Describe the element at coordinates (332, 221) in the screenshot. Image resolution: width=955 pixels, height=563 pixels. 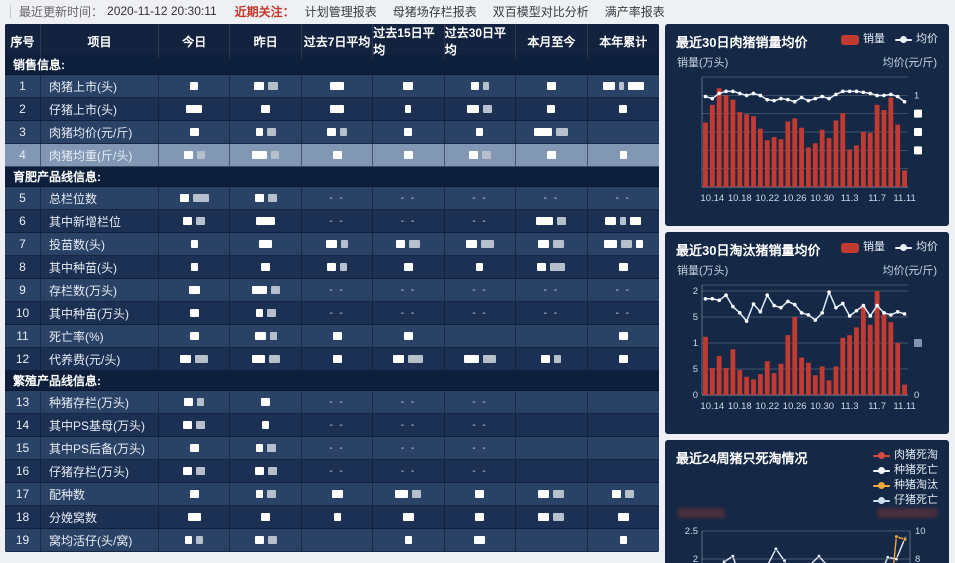
I see `table-row: 6 其中新增栏位 - - - - - -` at that location.